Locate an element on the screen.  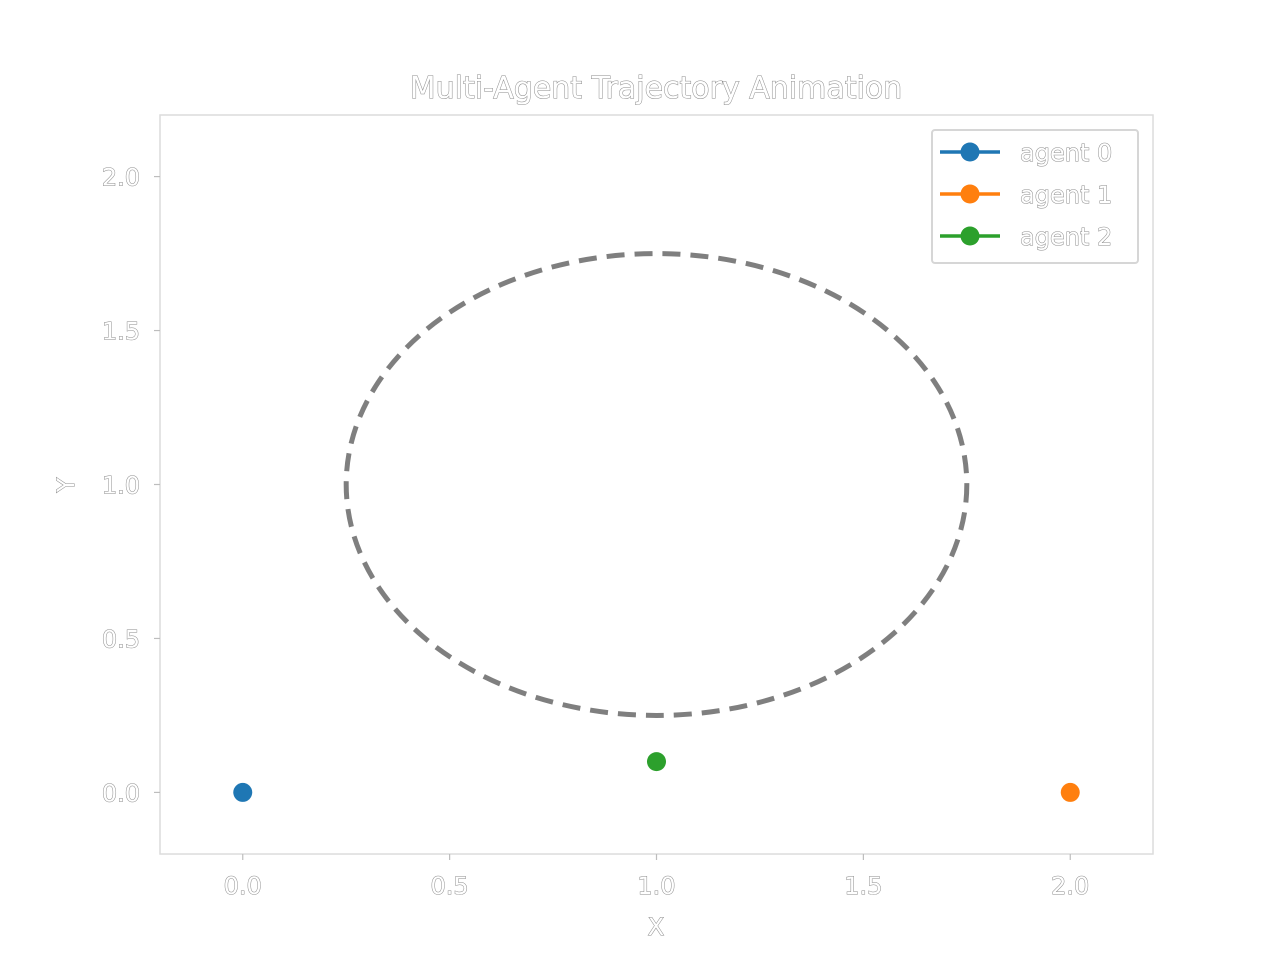
x-tick-label: 1.5 is located at coordinates (863, 886).